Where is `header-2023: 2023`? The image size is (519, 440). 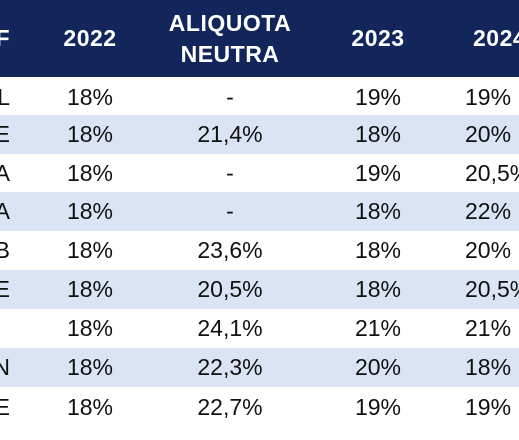 header-2023: 2023 is located at coordinates (378, 38).